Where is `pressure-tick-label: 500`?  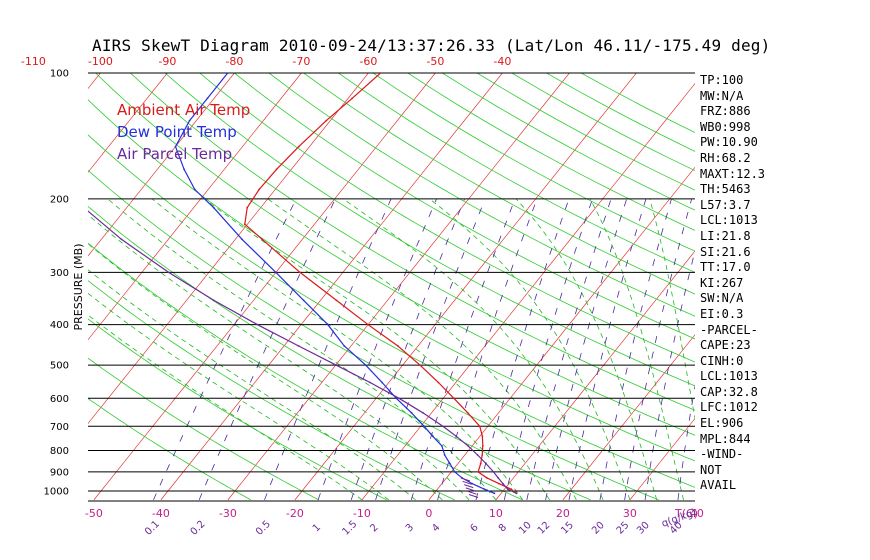 pressure-tick-label: 500 is located at coordinates (59, 366).